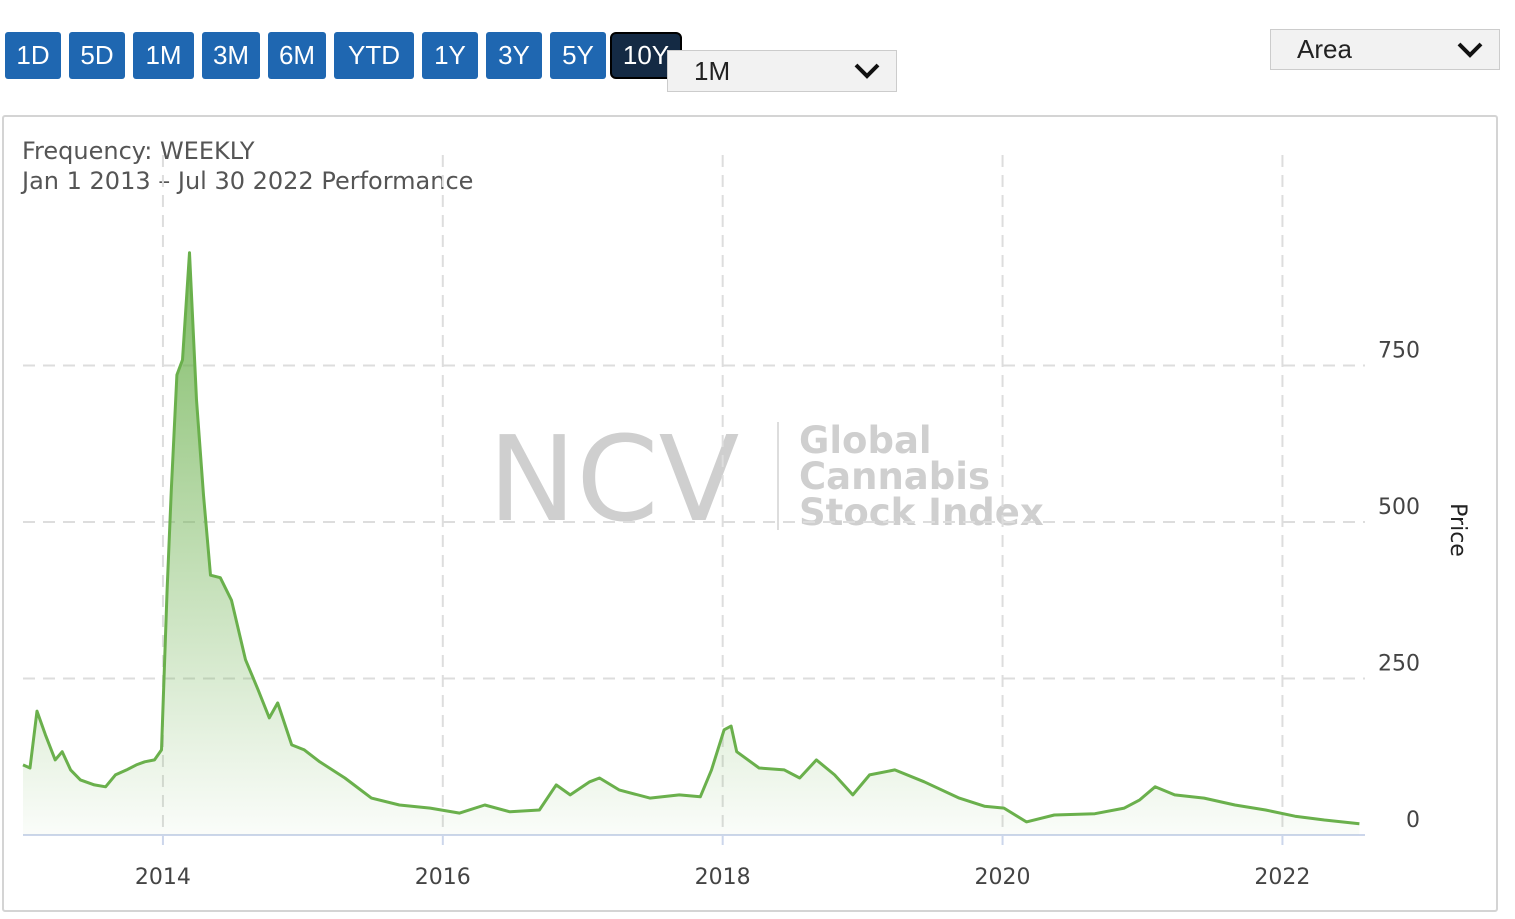 The width and height of the screenshot is (1515, 919). Describe the element at coordinates (712, 70) in the screenshot. I see `interval-value: 1M` at that location.